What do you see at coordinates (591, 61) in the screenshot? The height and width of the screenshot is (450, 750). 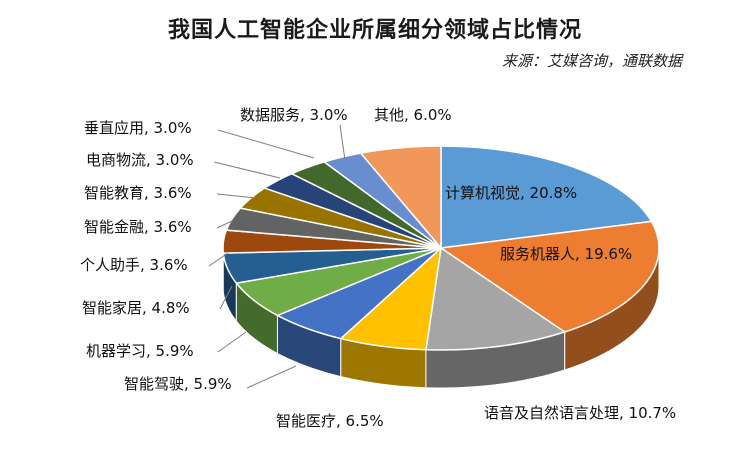 I see `chart-source: 来源：艾媒咨询，通联数据` at bounding box center [591, 61].